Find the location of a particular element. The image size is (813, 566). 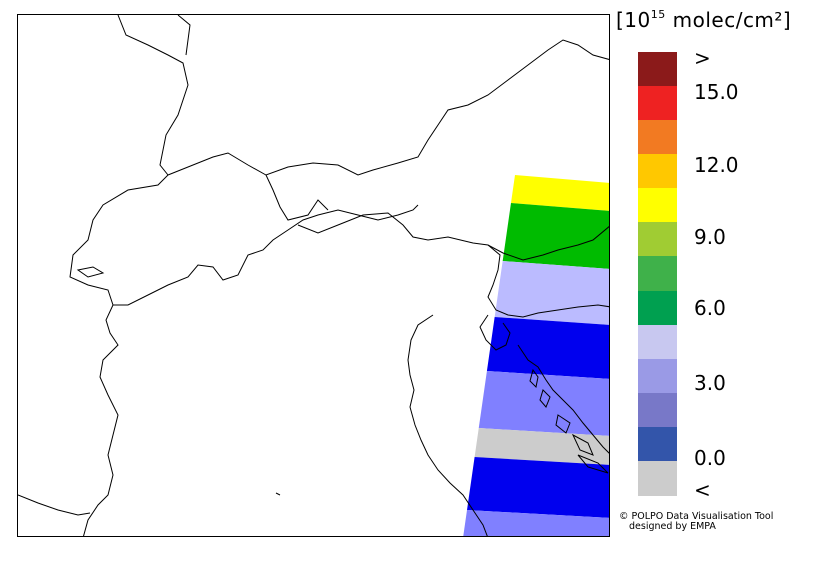

unit-exponent: 15 is located at coordinates (658, 14).